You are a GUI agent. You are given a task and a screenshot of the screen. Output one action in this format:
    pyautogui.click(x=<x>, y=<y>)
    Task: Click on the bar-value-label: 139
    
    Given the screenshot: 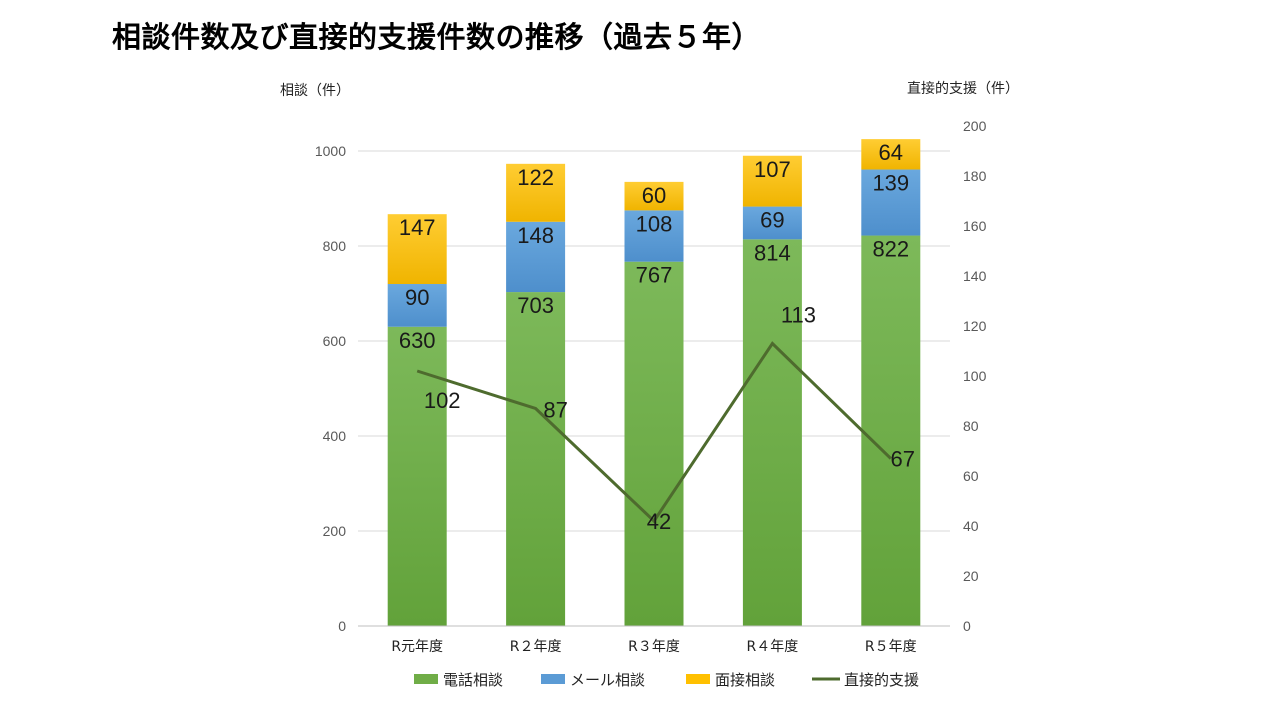 What is the action you would take?
    pyautogui.click(x=890, y=183)
    